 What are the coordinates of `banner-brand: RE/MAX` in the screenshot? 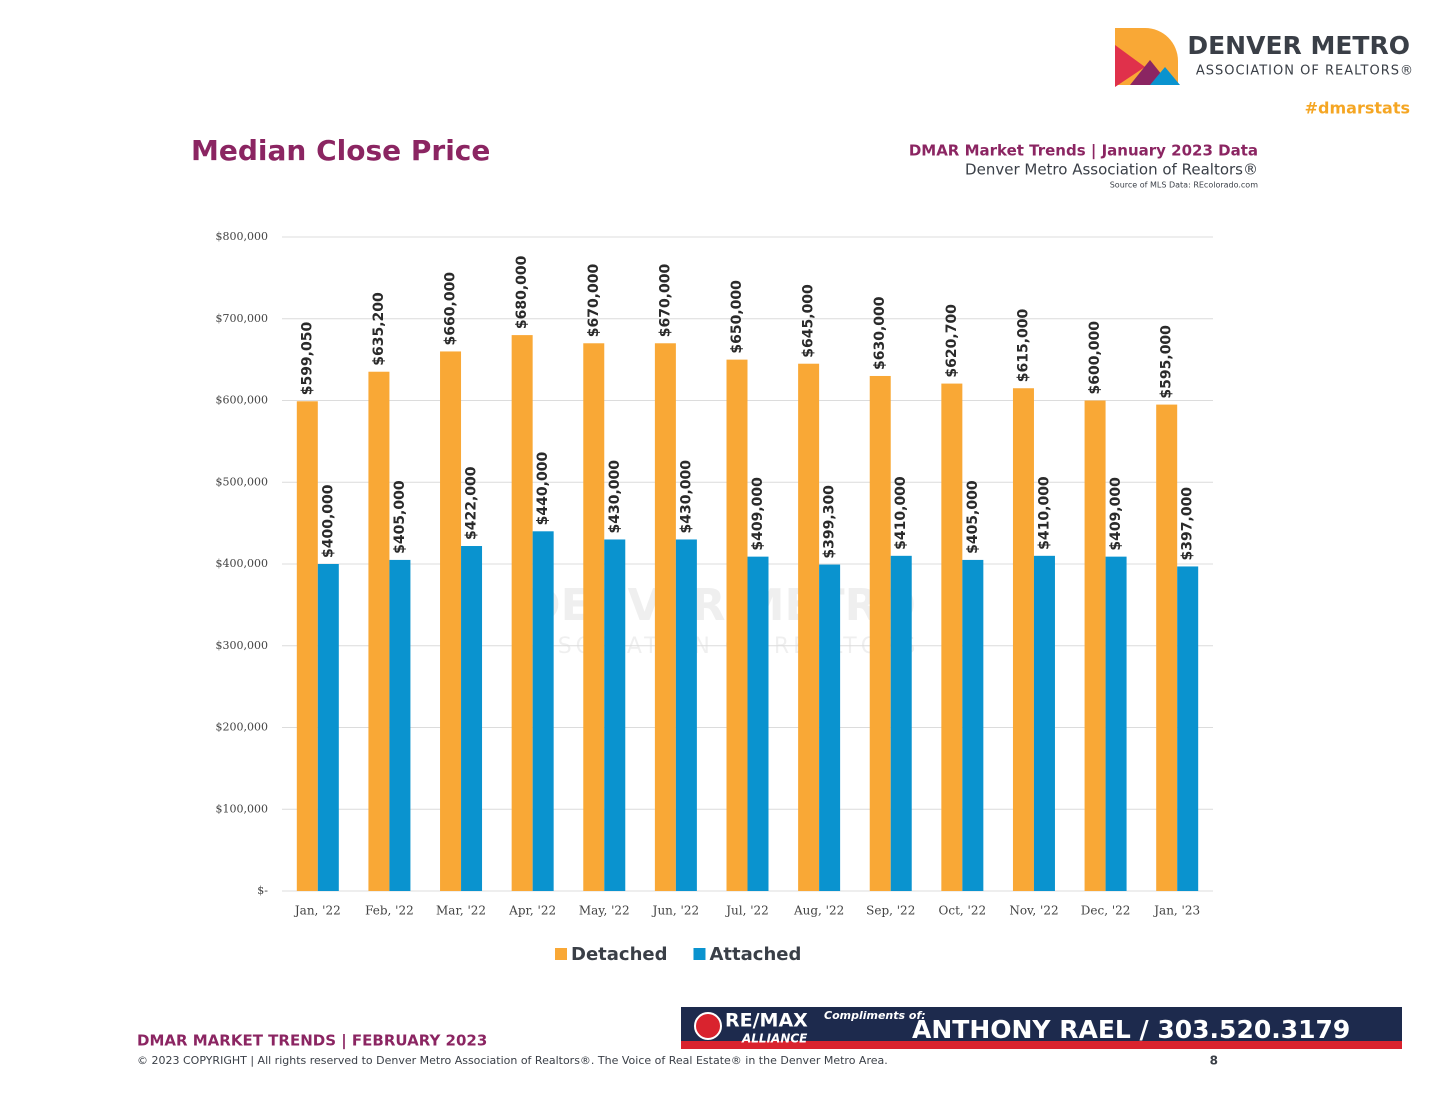 It's located at (766, 1021).